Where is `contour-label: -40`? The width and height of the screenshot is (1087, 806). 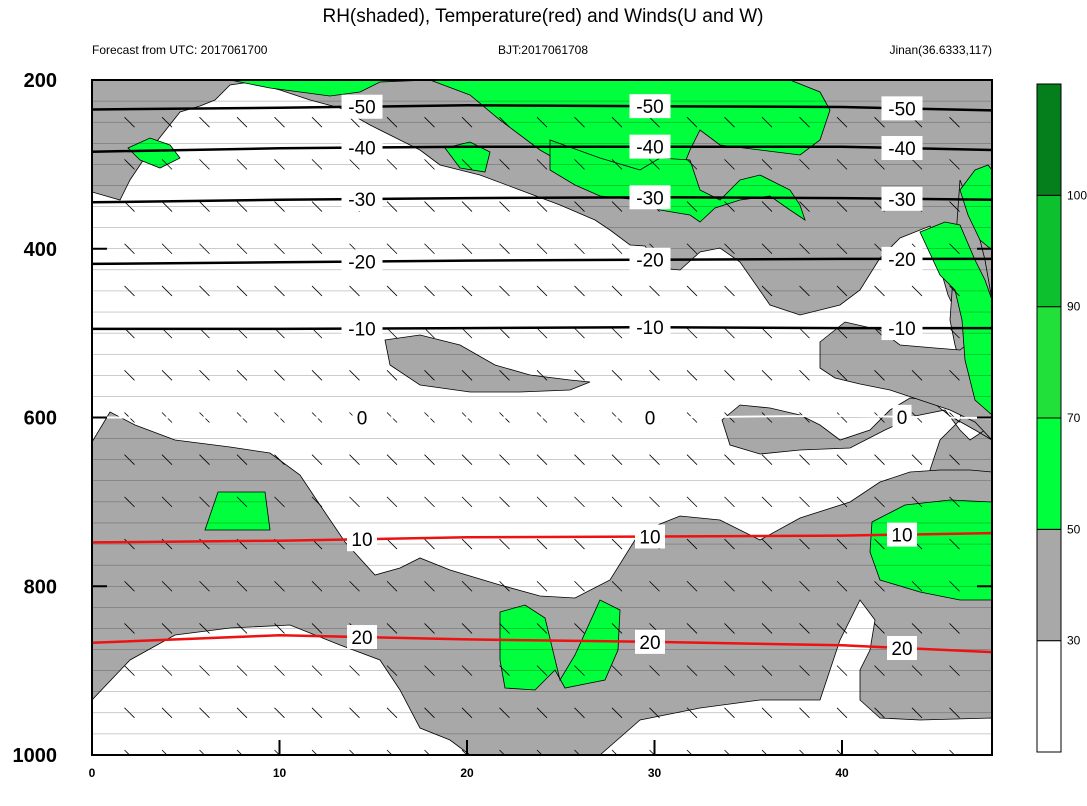
contour-label: -40 is located at coordinates (649, 148).